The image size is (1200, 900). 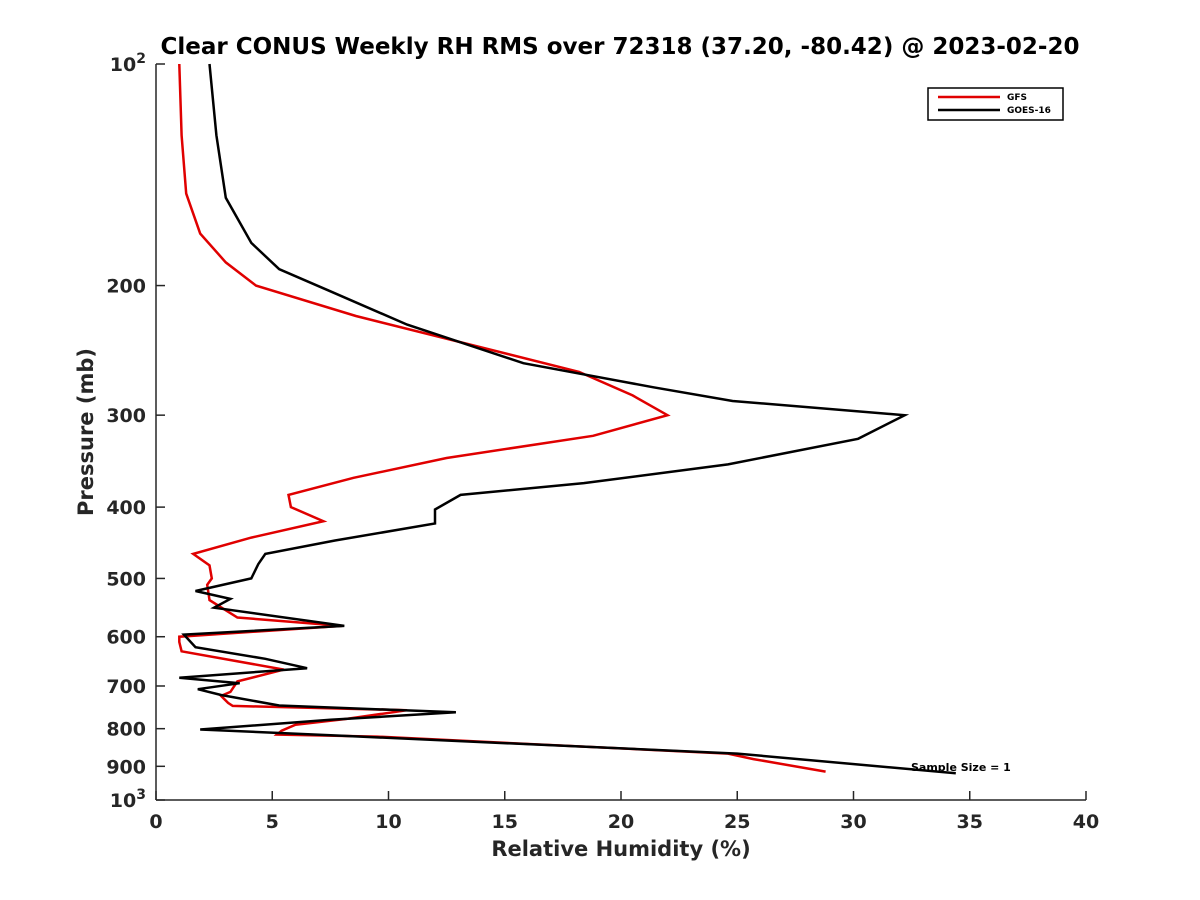 I want to click on y-tick-label: 900, so click(x=126, y=767).